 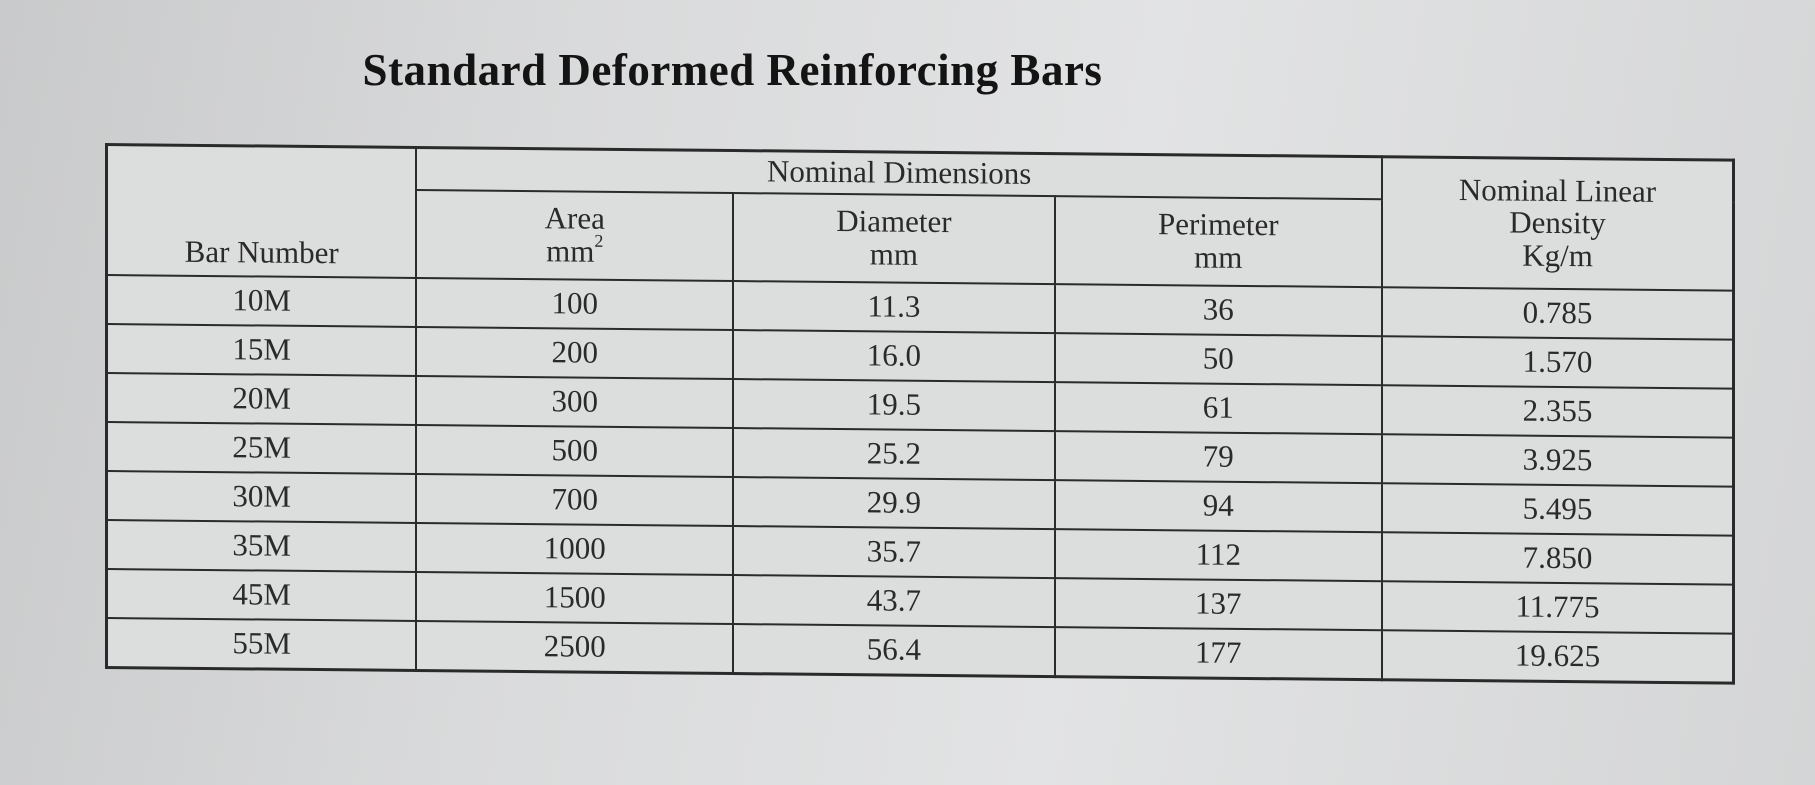 I want to click on cell-area: 200, so click(x=575, y=352).